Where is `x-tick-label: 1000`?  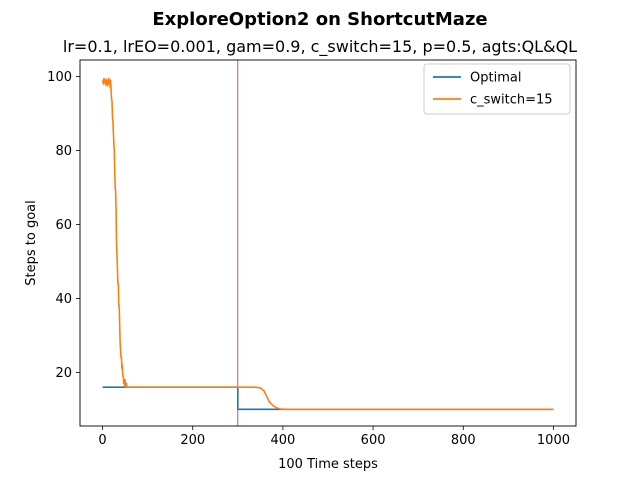 x-tick-label: 1000 is located at coordinates (553, 440).